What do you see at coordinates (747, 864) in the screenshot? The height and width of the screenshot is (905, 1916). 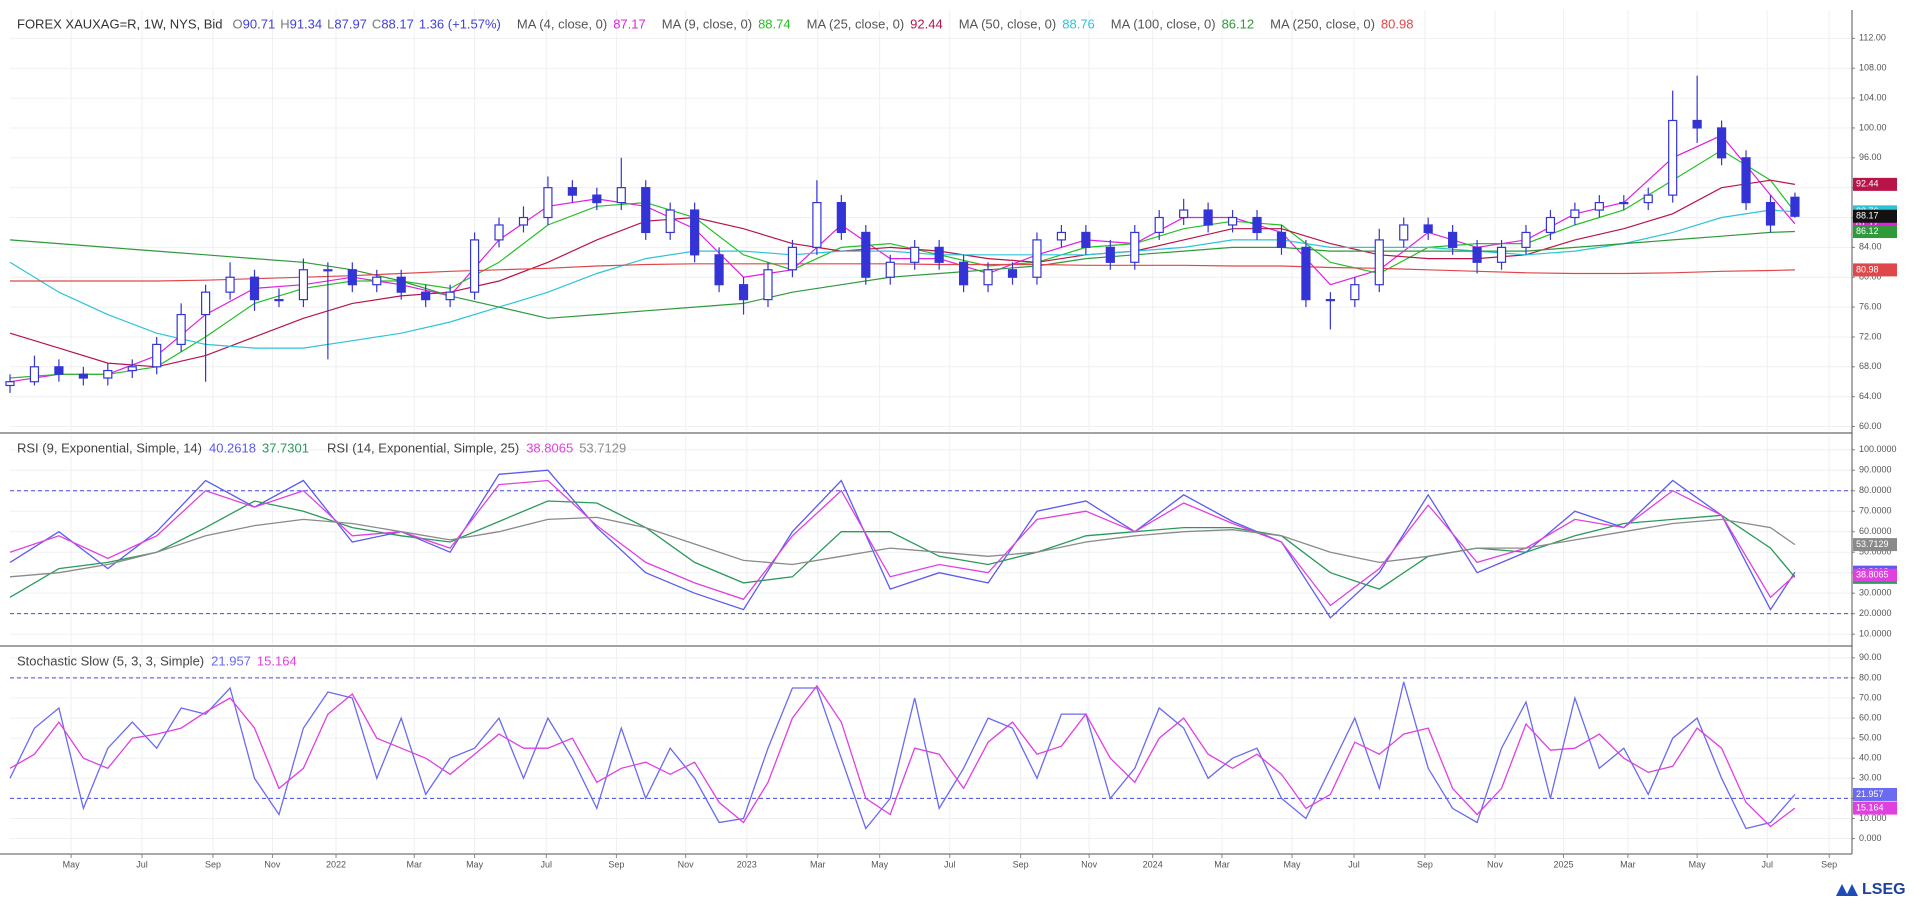 I see `x-tick-label: 2023` at bounding box center [747, 864].